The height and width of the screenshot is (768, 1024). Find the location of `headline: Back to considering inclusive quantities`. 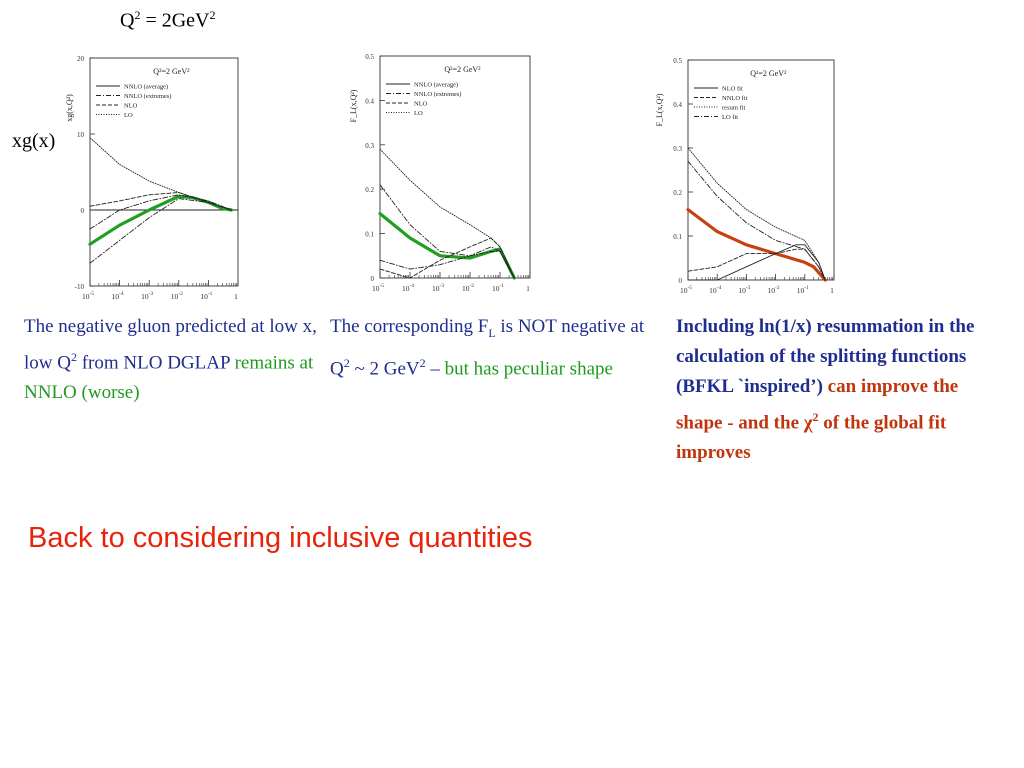

headline: Back to considering inclusive quantities is located at coordinates (280, 538).